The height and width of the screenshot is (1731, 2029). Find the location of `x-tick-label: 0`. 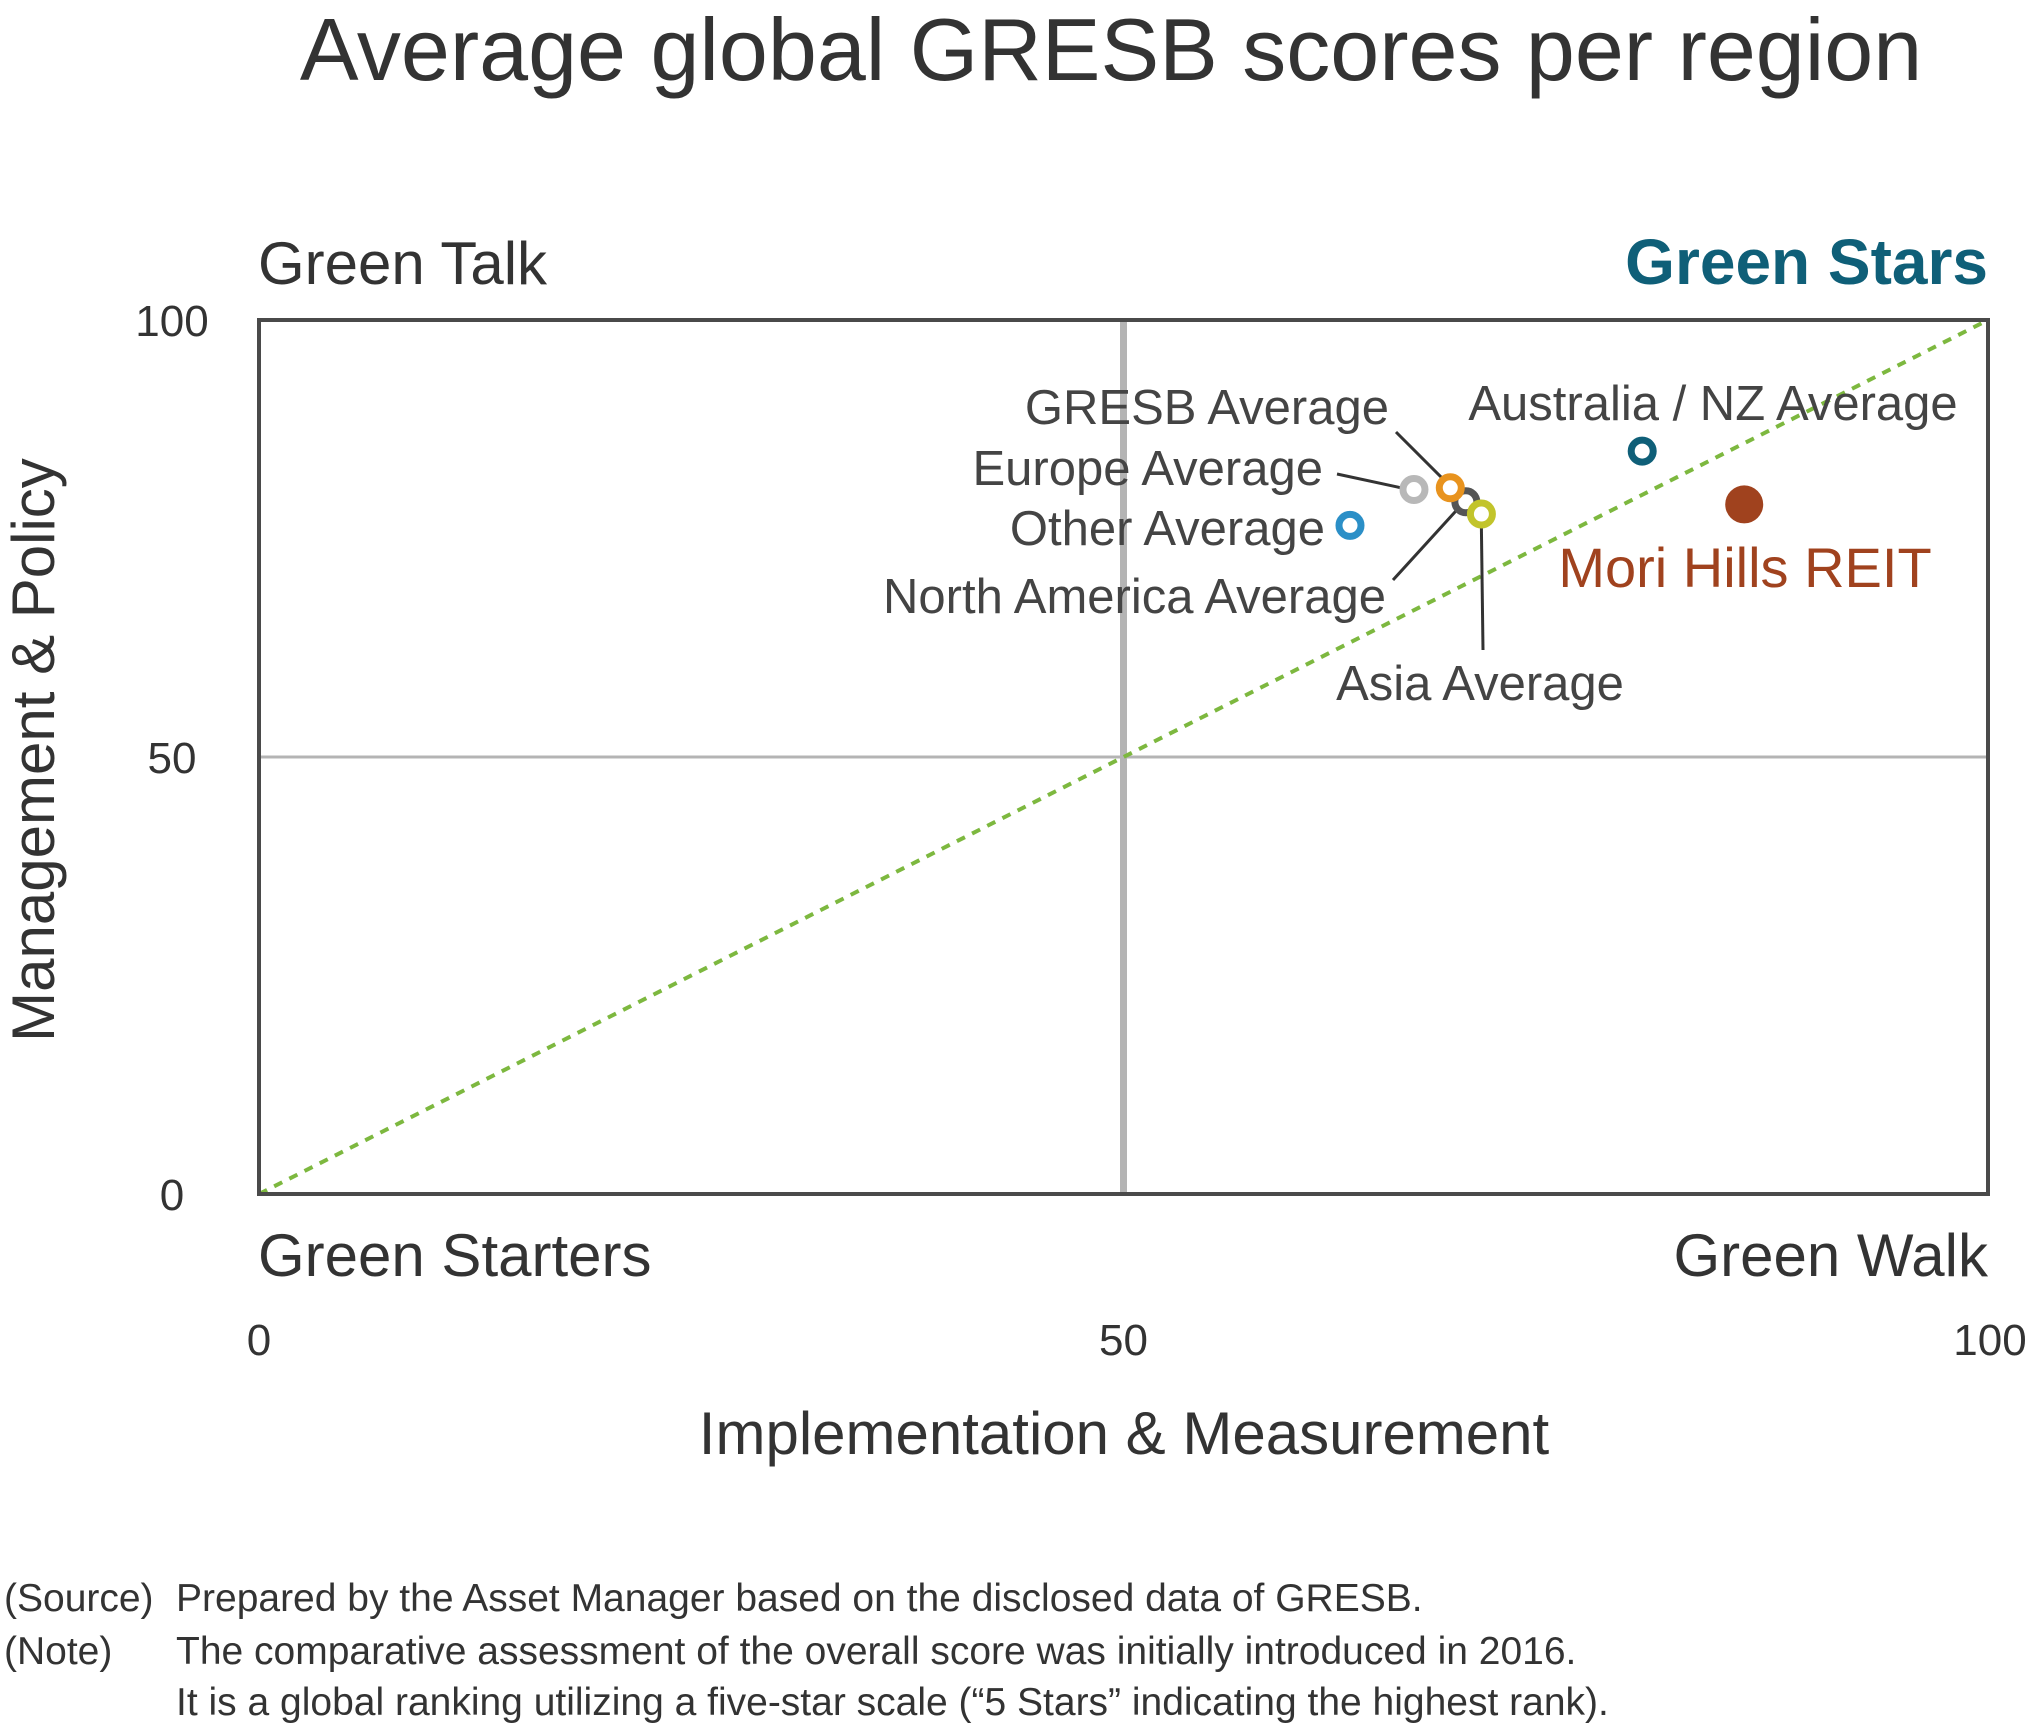

x-tick-label: 0 is located at coordinates (259, 1340).